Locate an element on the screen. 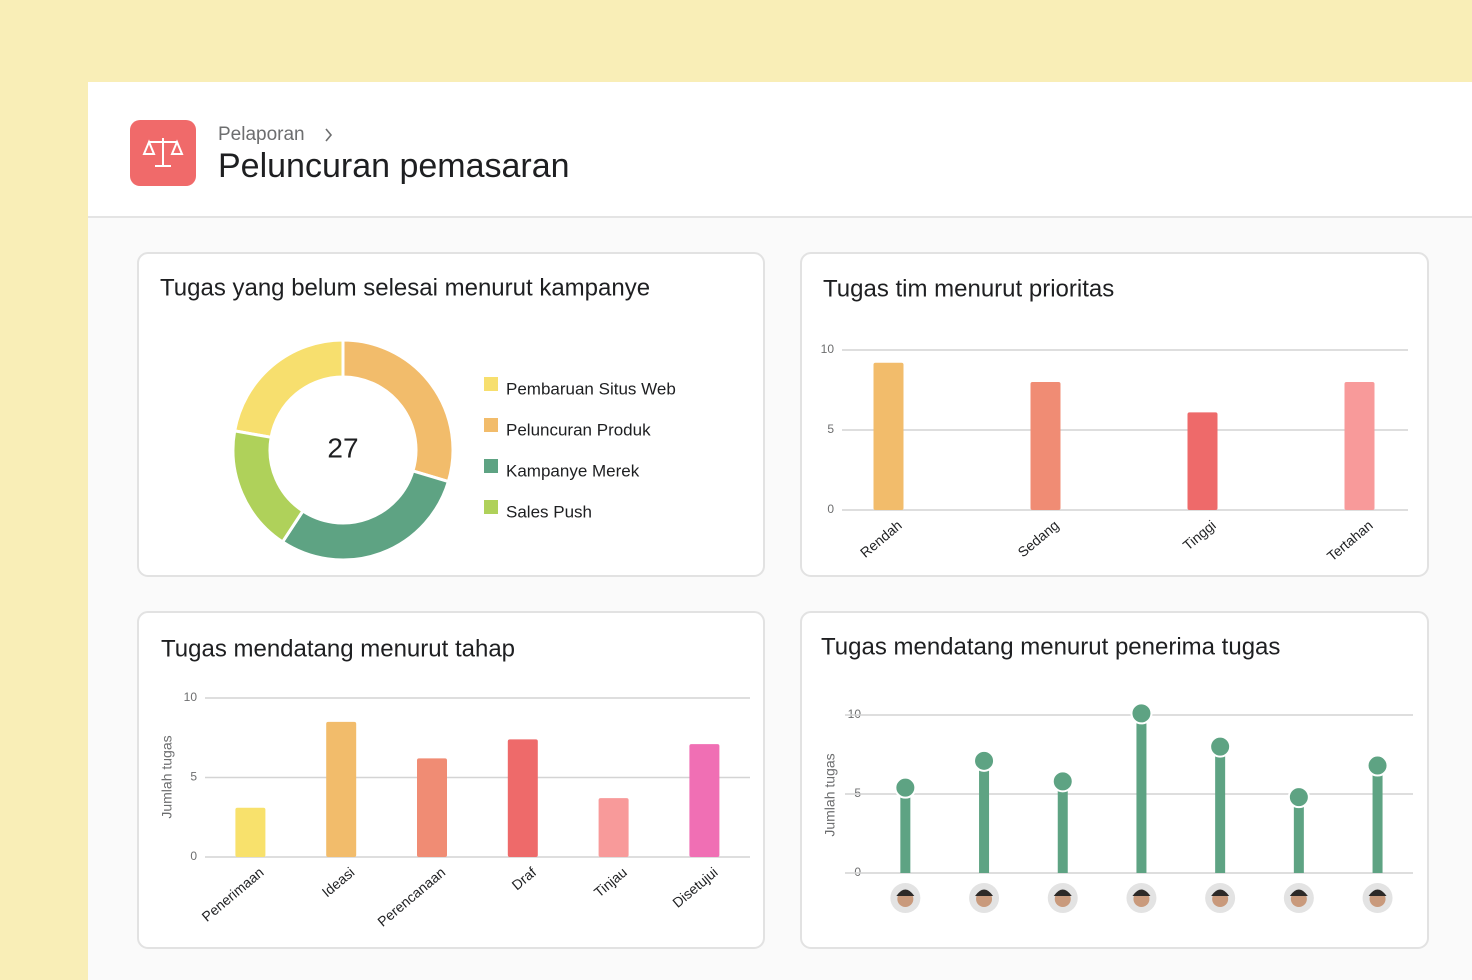  breadcrumb-chevron is located at coordinates (329, 135).